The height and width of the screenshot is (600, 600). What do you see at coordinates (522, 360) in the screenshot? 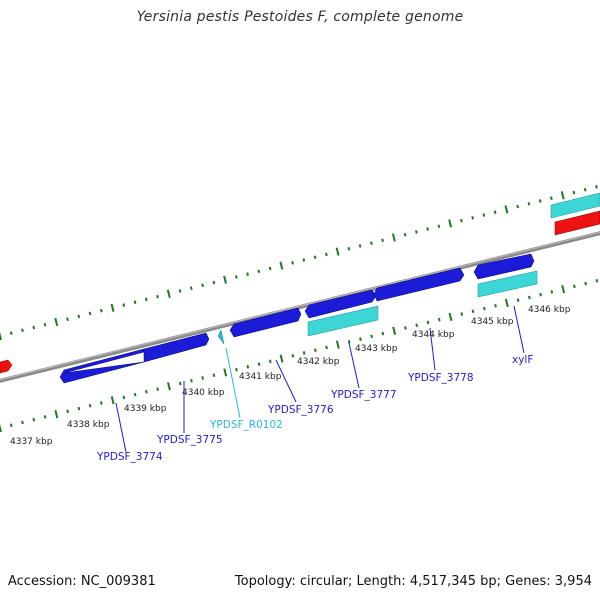
I see `gene-label-xylf: xylF` at bounding box center [522, 360].